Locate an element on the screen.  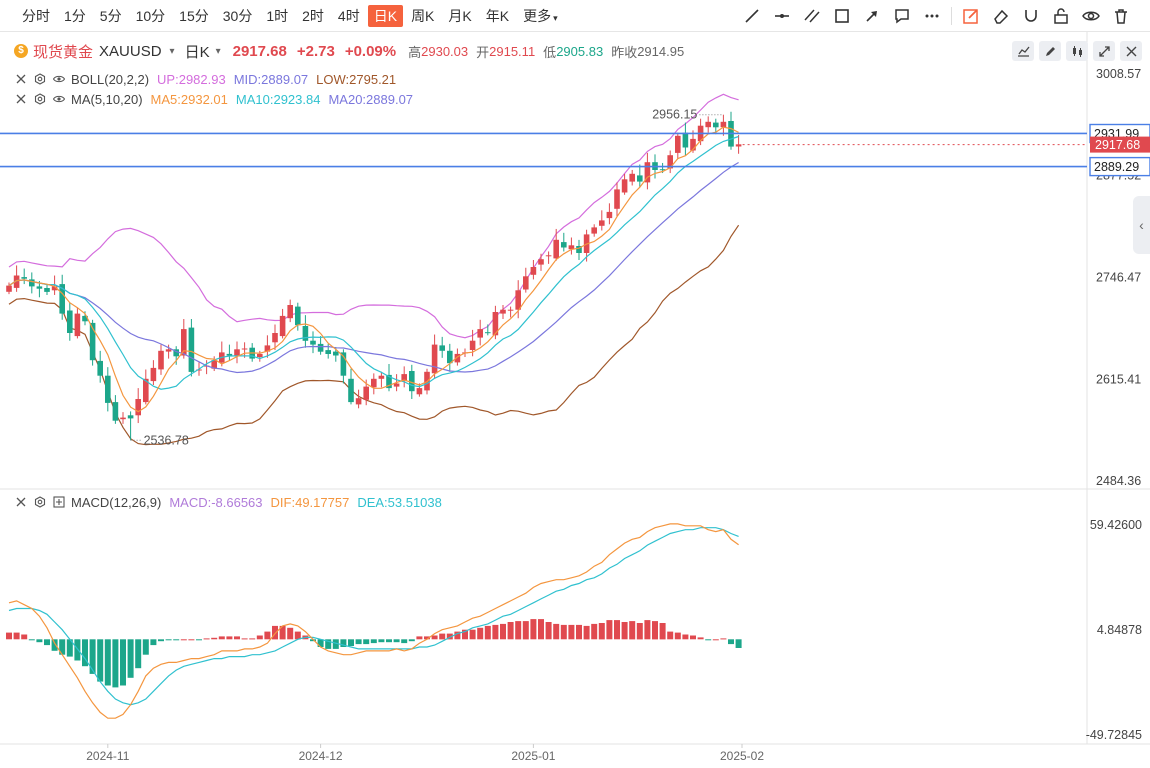
tf-1h: 1时 is located at coordinates (277, 15).